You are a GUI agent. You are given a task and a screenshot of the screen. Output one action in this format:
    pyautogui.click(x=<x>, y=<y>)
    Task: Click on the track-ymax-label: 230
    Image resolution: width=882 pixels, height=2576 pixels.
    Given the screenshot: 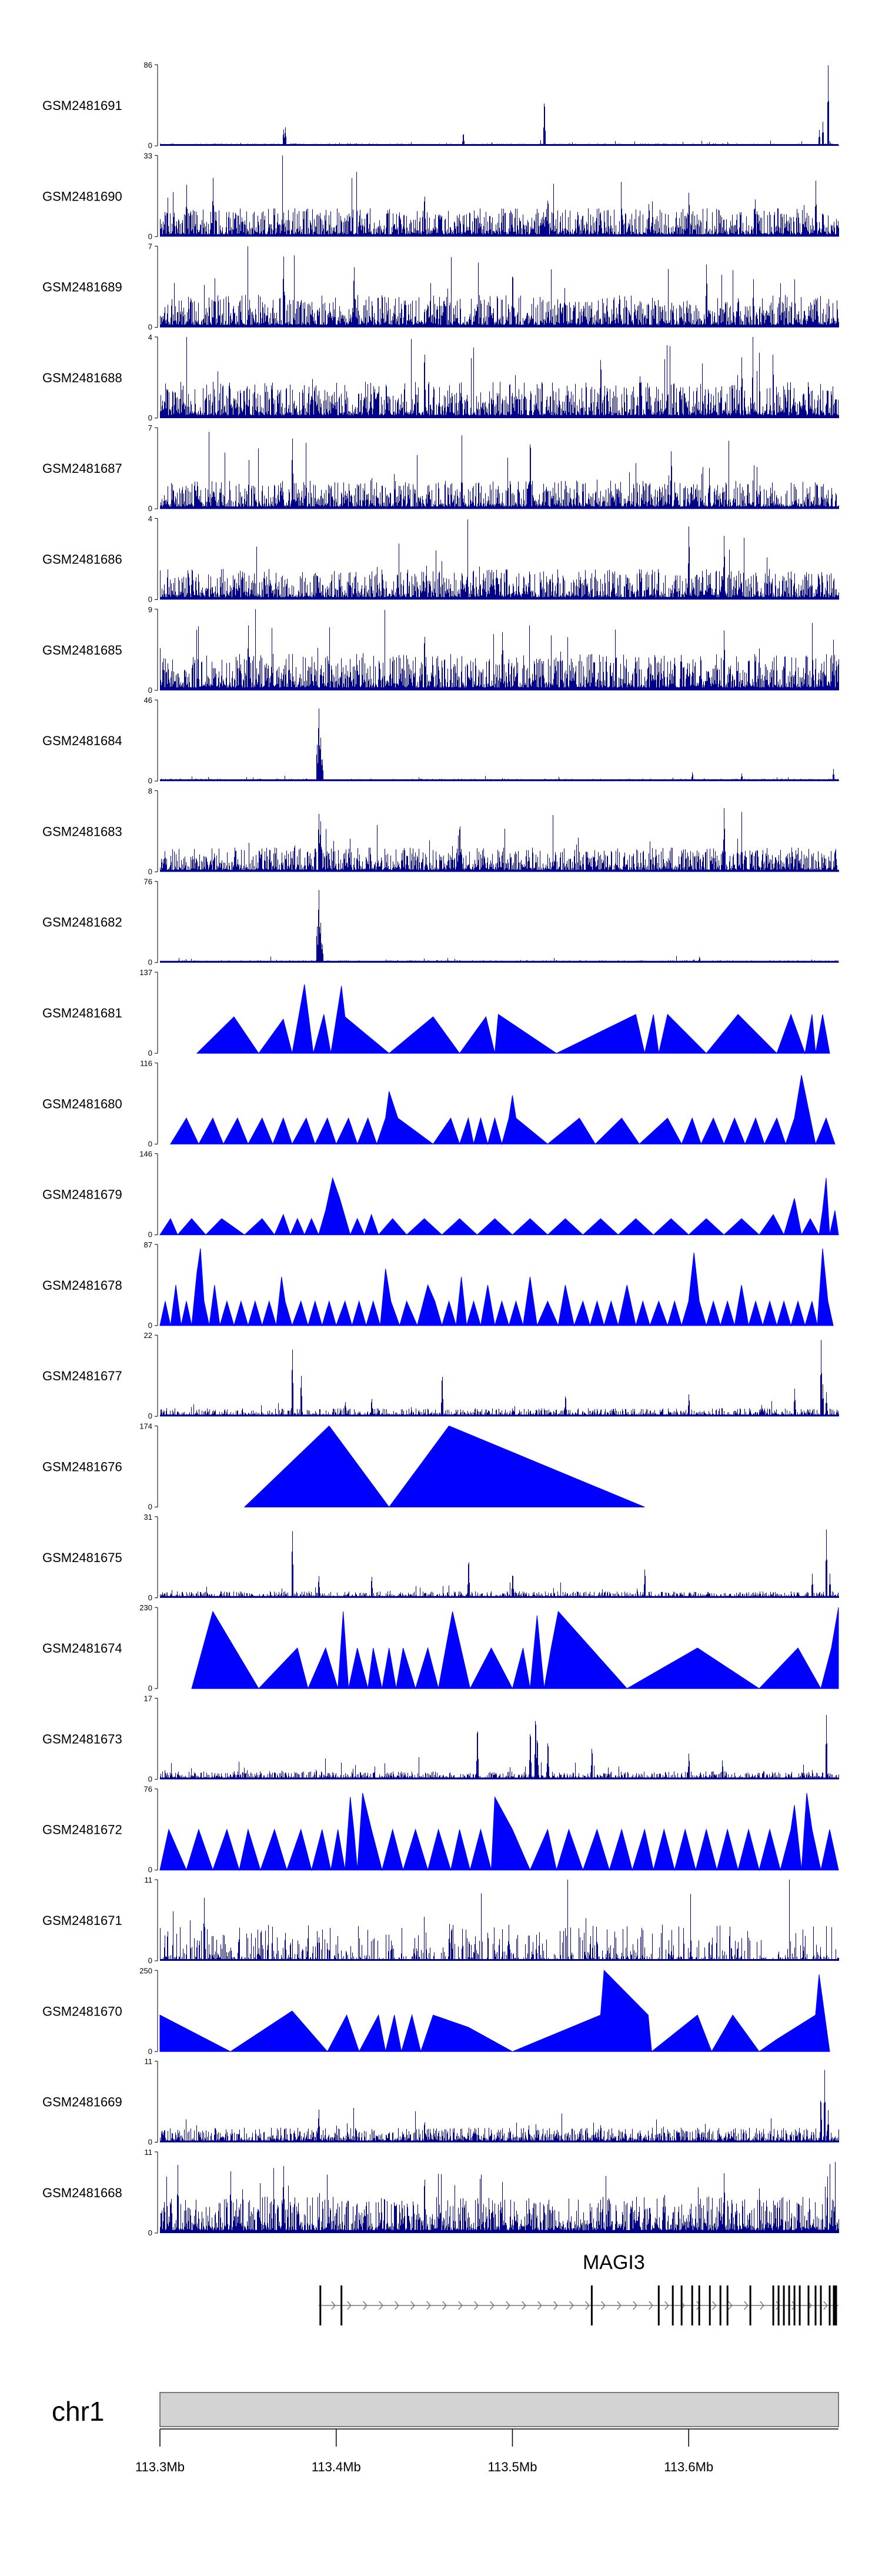 What is the action you would take?
    pyautogui.click(x=145, y=1607)
    